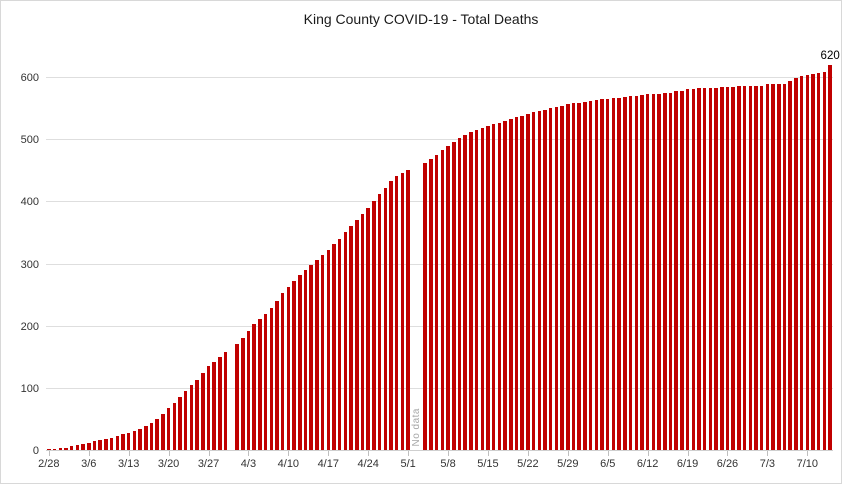 The width and height of the screenshot is (842, 484). Describe the element at coordinates (248, 464) in the screenshot. I see `x-tick-label: 4/3` at that location.